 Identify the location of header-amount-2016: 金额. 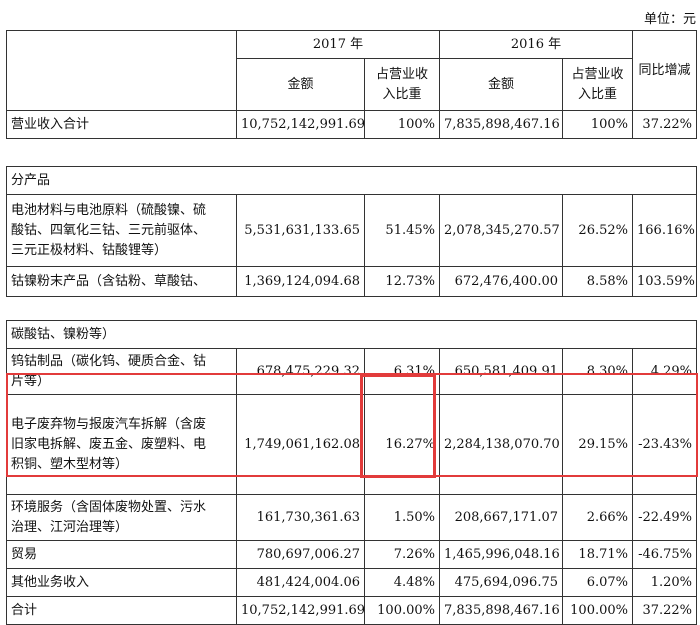
(501, 84).